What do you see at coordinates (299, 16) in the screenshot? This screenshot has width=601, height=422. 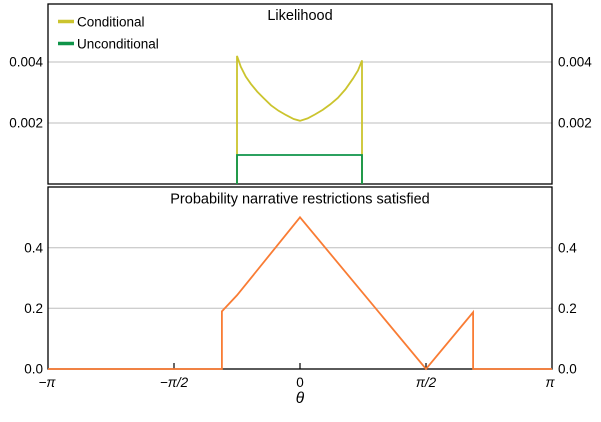 I see `top-panel-title: Likelihood` at bounding box center [299, 16].